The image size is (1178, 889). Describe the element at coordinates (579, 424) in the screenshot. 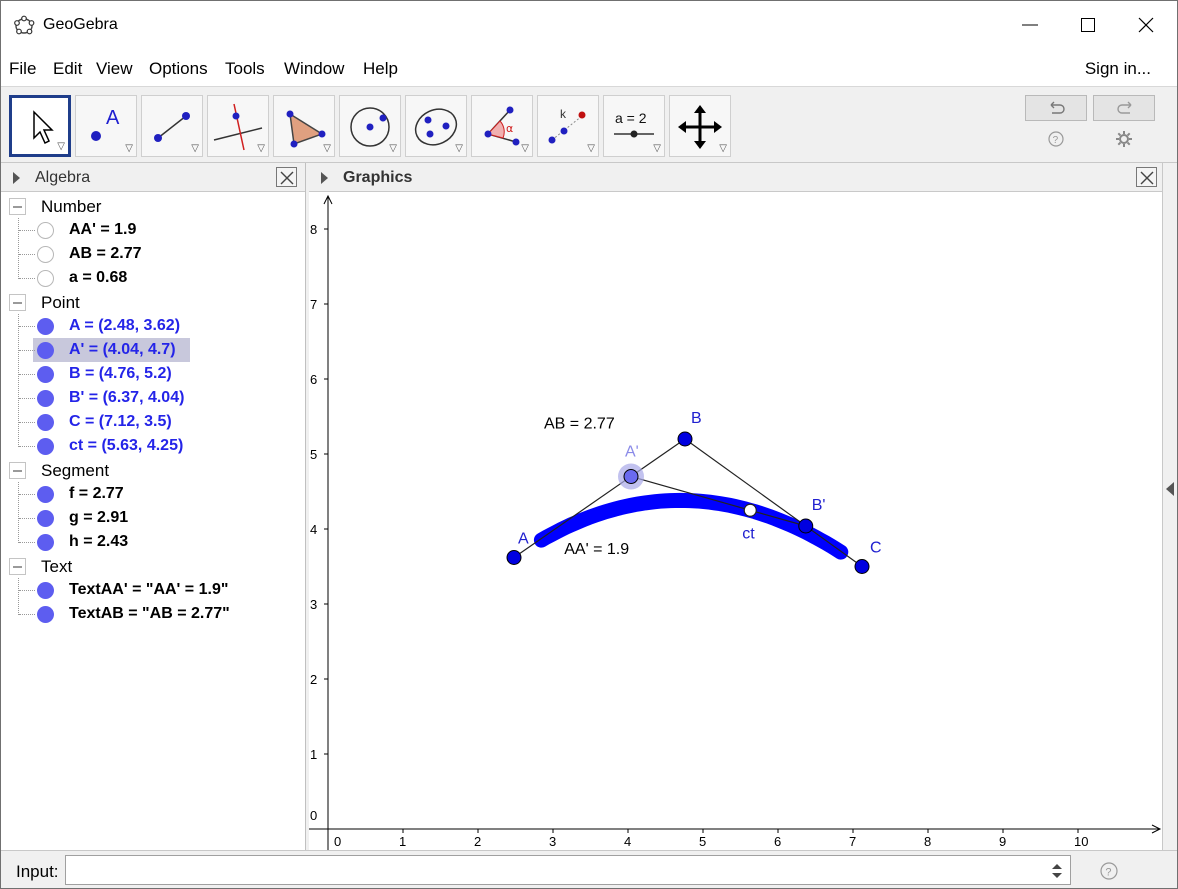

I see `text-ab: AB = 2.77` at that location.